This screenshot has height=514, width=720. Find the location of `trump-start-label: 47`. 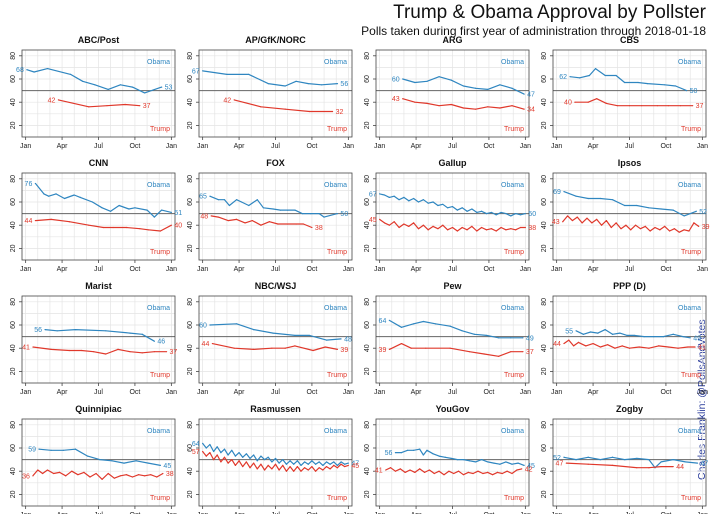

trump-start-label: 47 is located at coordinates (560, 464).